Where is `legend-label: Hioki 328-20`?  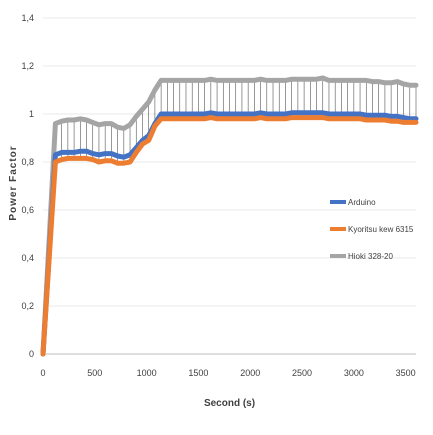
legend-label: Hioki 328-20 is located at coordinates (370, 256).